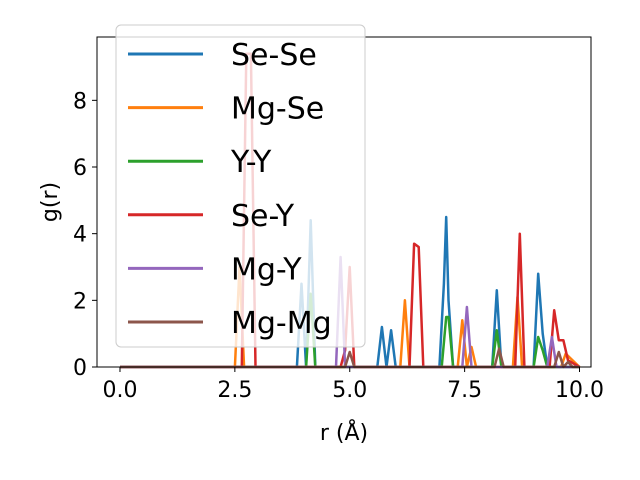 Image resolution: width=640 pixels, height=480 pixels. What do you see at coordinates (80, 168) in the screenshot?
I see `y-tick-label: 6` at bounding box center [80, 168].